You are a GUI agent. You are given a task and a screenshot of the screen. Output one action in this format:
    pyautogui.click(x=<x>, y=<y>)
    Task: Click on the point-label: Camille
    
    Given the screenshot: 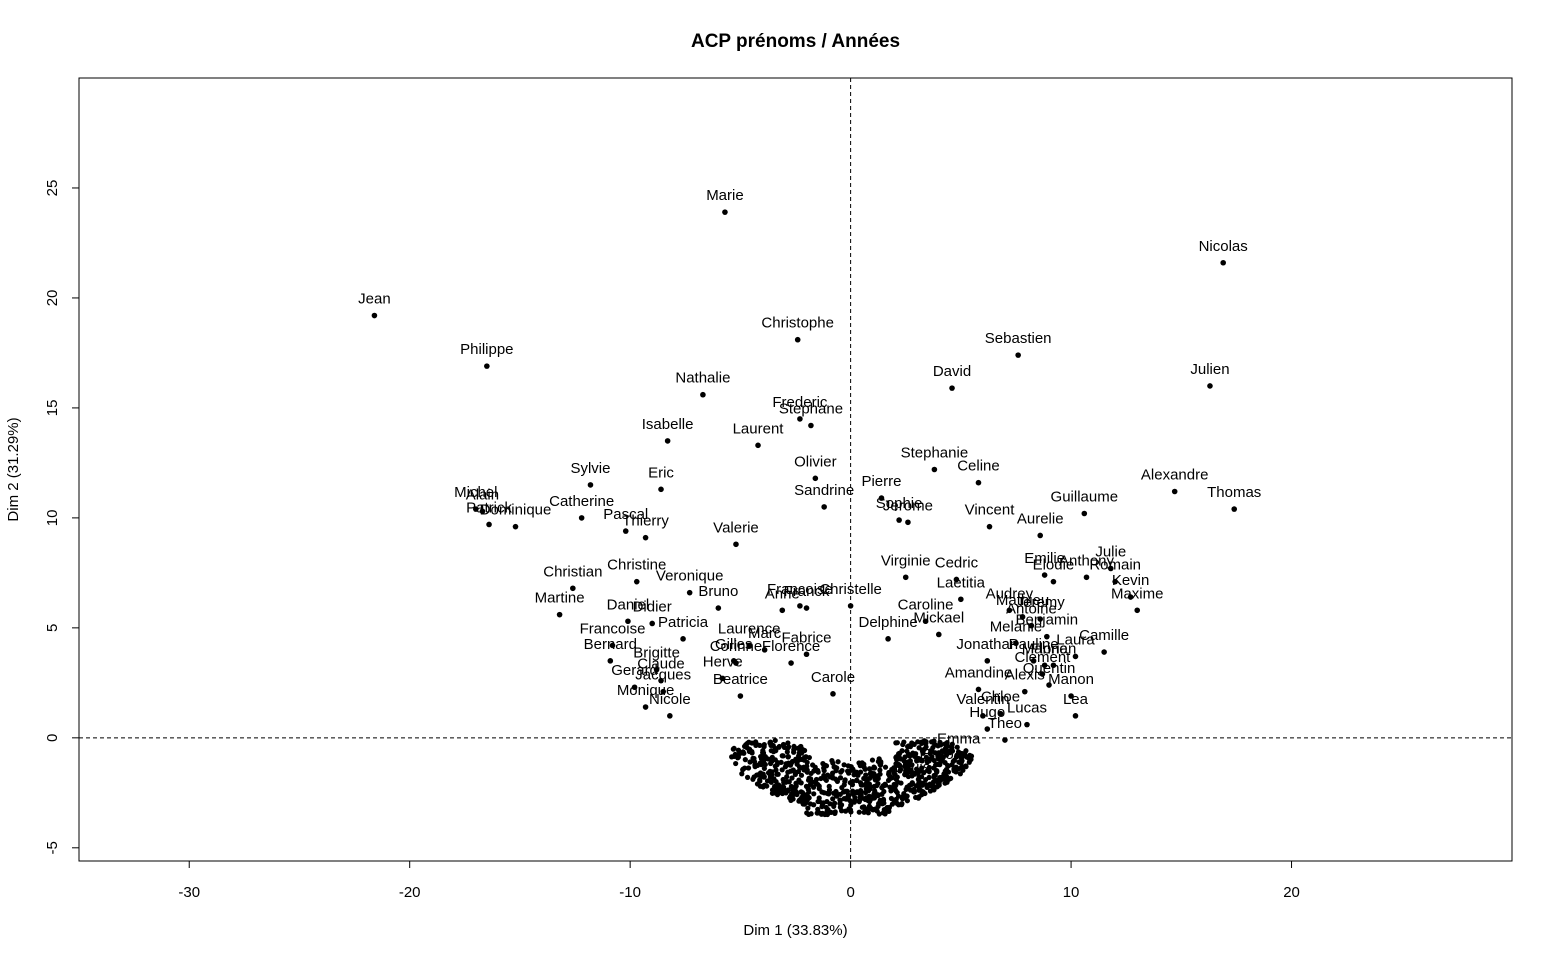 What is the action you would take?
    pyautogui.click(x=1104, y=635)
    